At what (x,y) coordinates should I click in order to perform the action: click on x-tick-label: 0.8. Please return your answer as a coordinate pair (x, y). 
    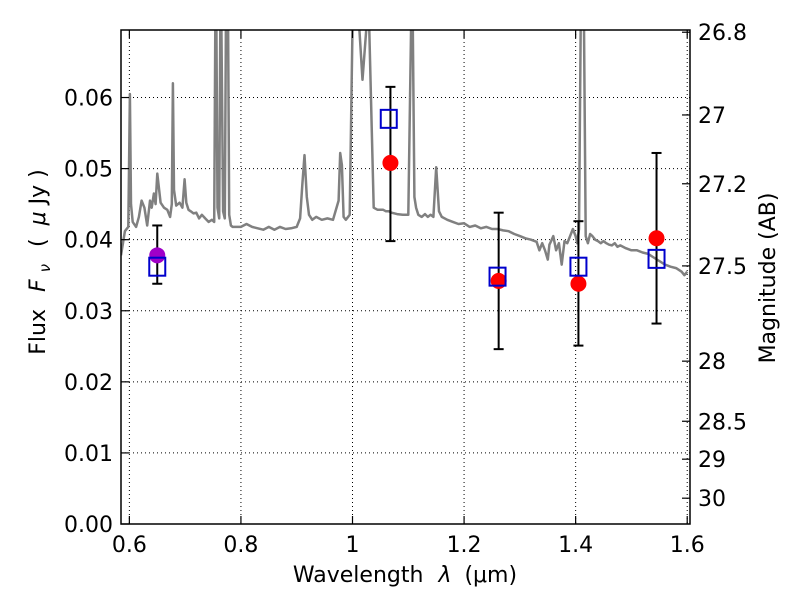
    Looking at the image, I should click on (240, 545).